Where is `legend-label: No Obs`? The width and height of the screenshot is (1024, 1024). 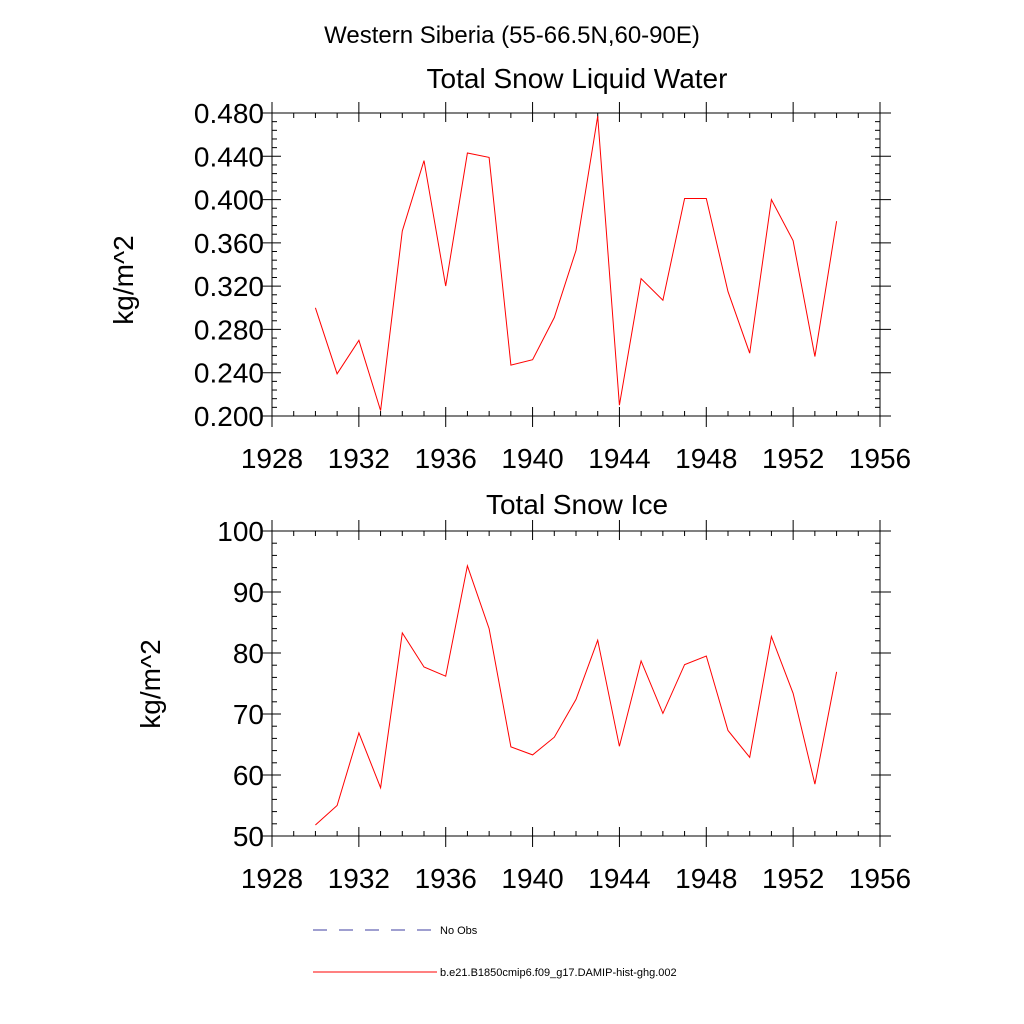
legend-label: No Obs is located at coordinates (459, 931).